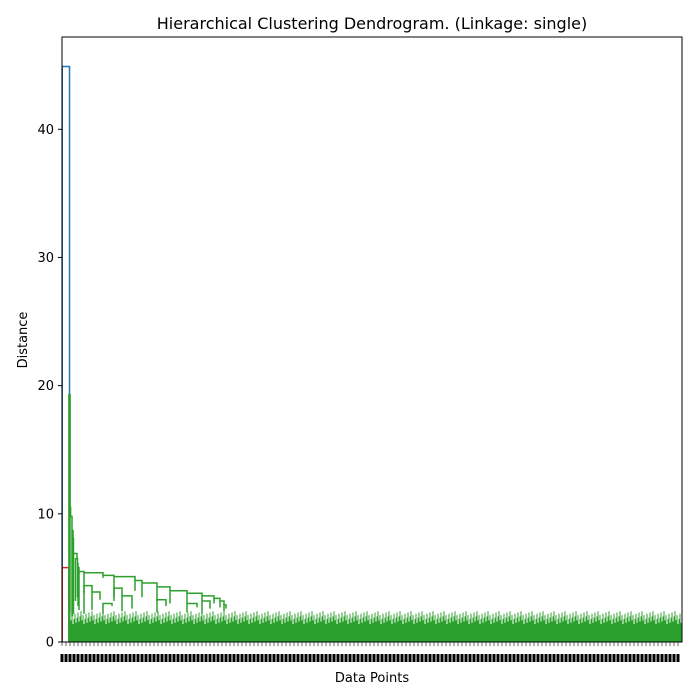 This screenshot has width=700, height=700. I want to click on y-axis-label: Distance, so click(23, 340).